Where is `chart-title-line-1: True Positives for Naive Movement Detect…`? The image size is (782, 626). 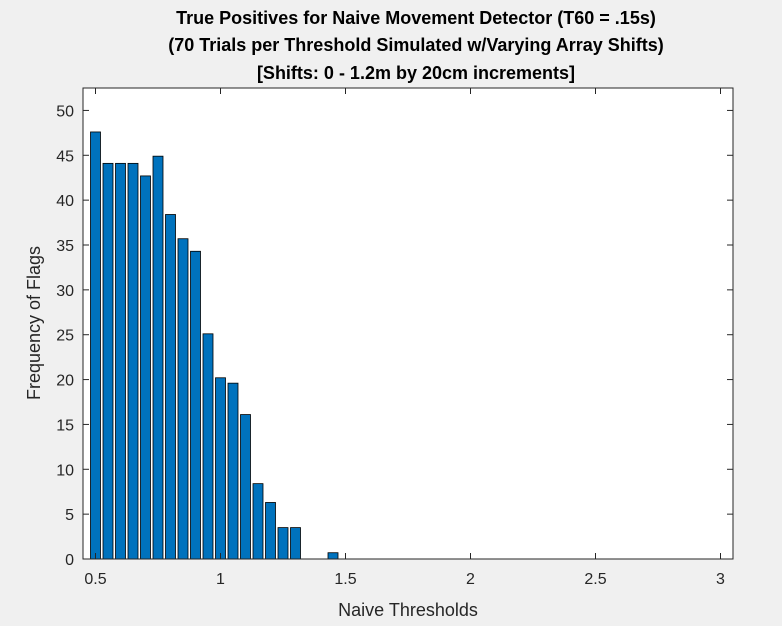
chart-title-line-1: True Positives for Naive Movement Detect… is located at coordinates (416, 18).